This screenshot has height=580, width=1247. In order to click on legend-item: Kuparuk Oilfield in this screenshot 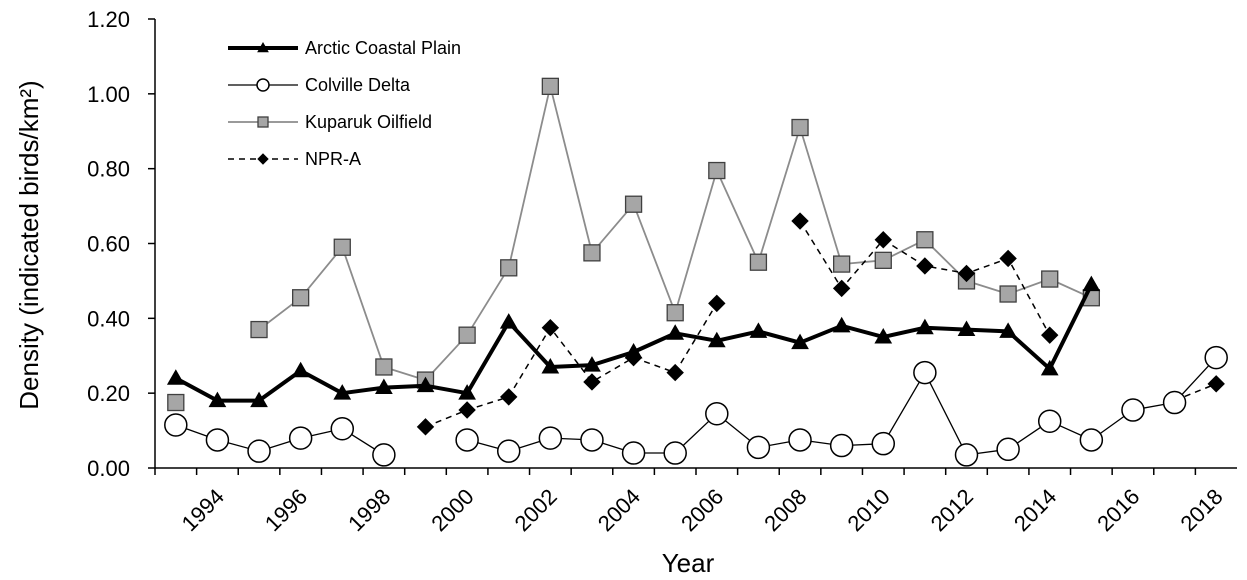, I will do `click(330, 122)`.